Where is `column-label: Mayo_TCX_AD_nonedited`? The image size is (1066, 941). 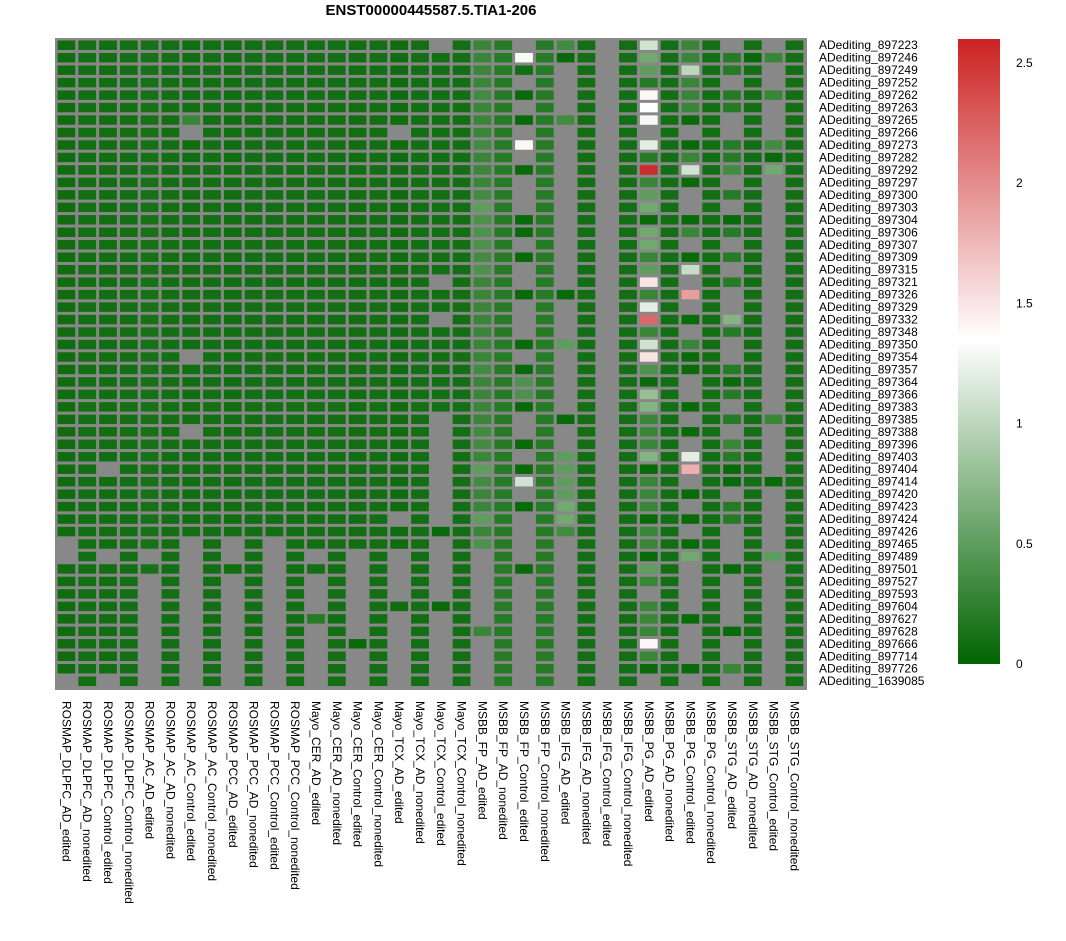
column-label: Mayo_TCX_AD_nonedited is located at coordinates (420, 772).